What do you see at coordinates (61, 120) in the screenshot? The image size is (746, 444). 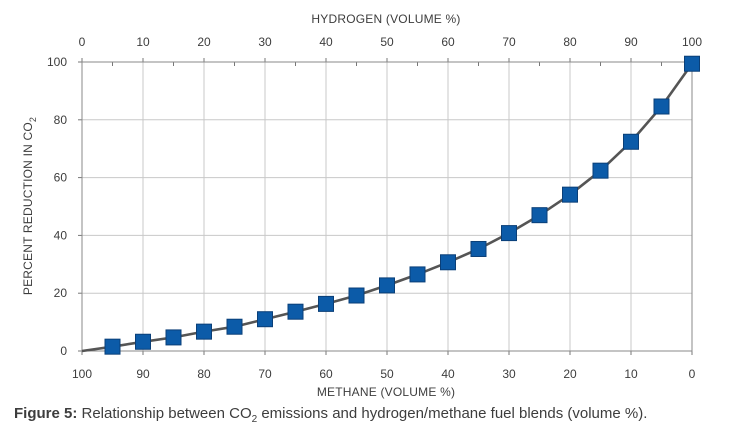 I see `y-tick-label: 80` at bounding box center [61, 120].